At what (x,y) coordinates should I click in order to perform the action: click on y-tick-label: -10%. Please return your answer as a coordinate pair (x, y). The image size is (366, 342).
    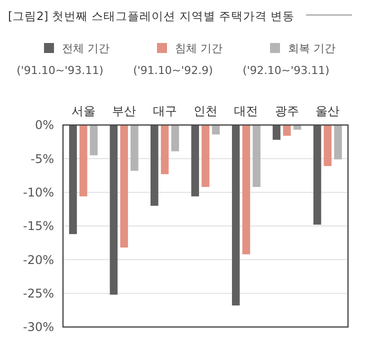
    Looking at the image, I should click on (38, 193).